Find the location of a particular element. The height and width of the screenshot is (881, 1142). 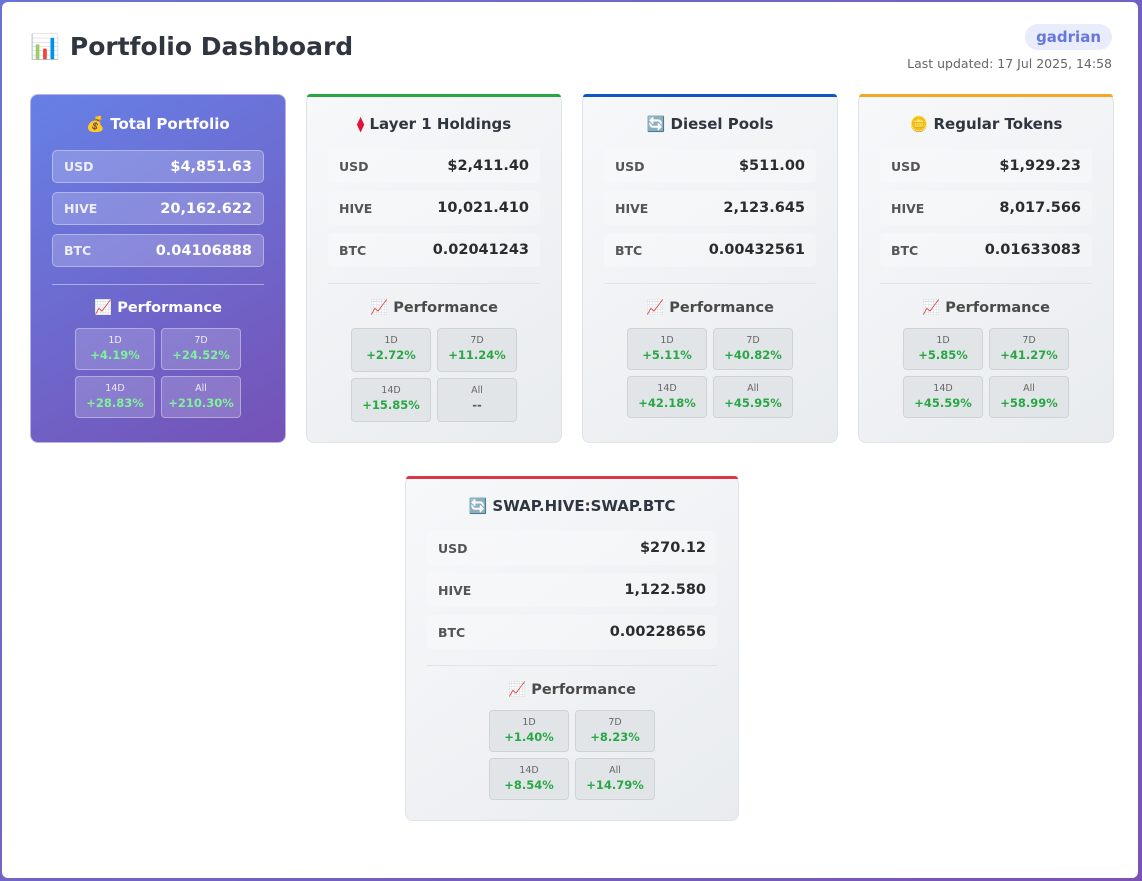

performance-title-text: Performance is located at coordinates (997, 308).